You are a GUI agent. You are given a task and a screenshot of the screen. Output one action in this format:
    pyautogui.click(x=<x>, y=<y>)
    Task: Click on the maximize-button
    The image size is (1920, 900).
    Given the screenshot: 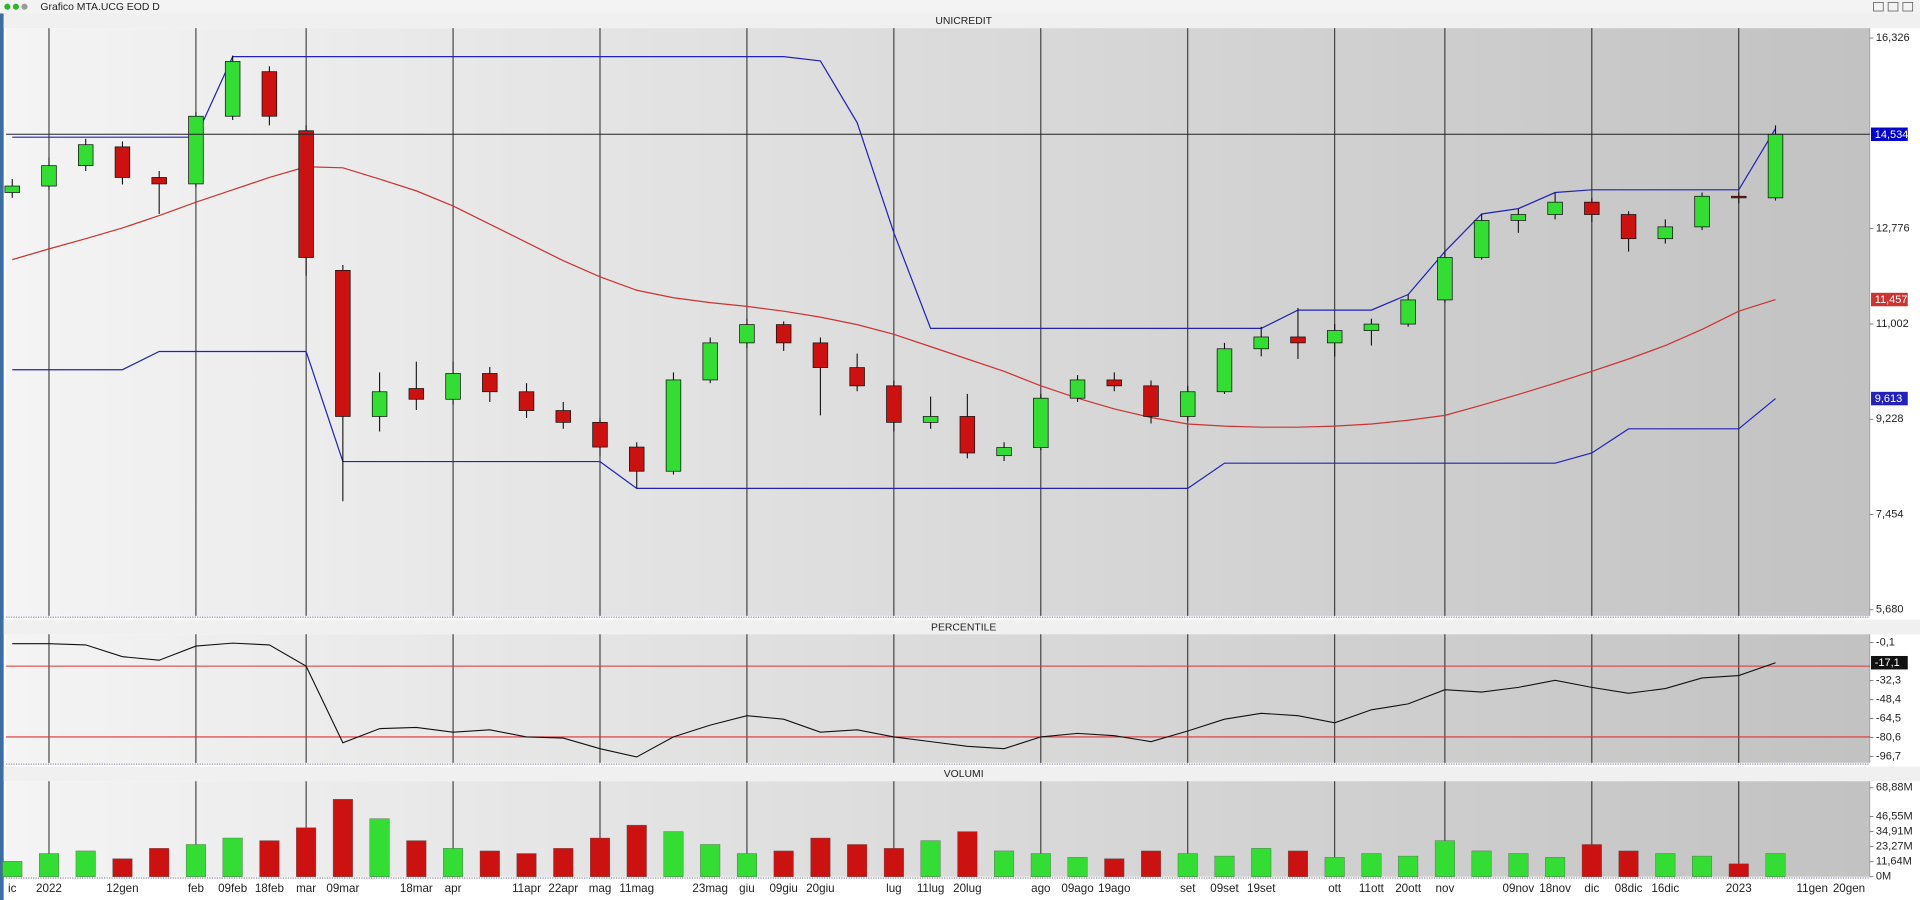 What is the action you would take?
    pyautogui.click(x=1893, y=7)
    